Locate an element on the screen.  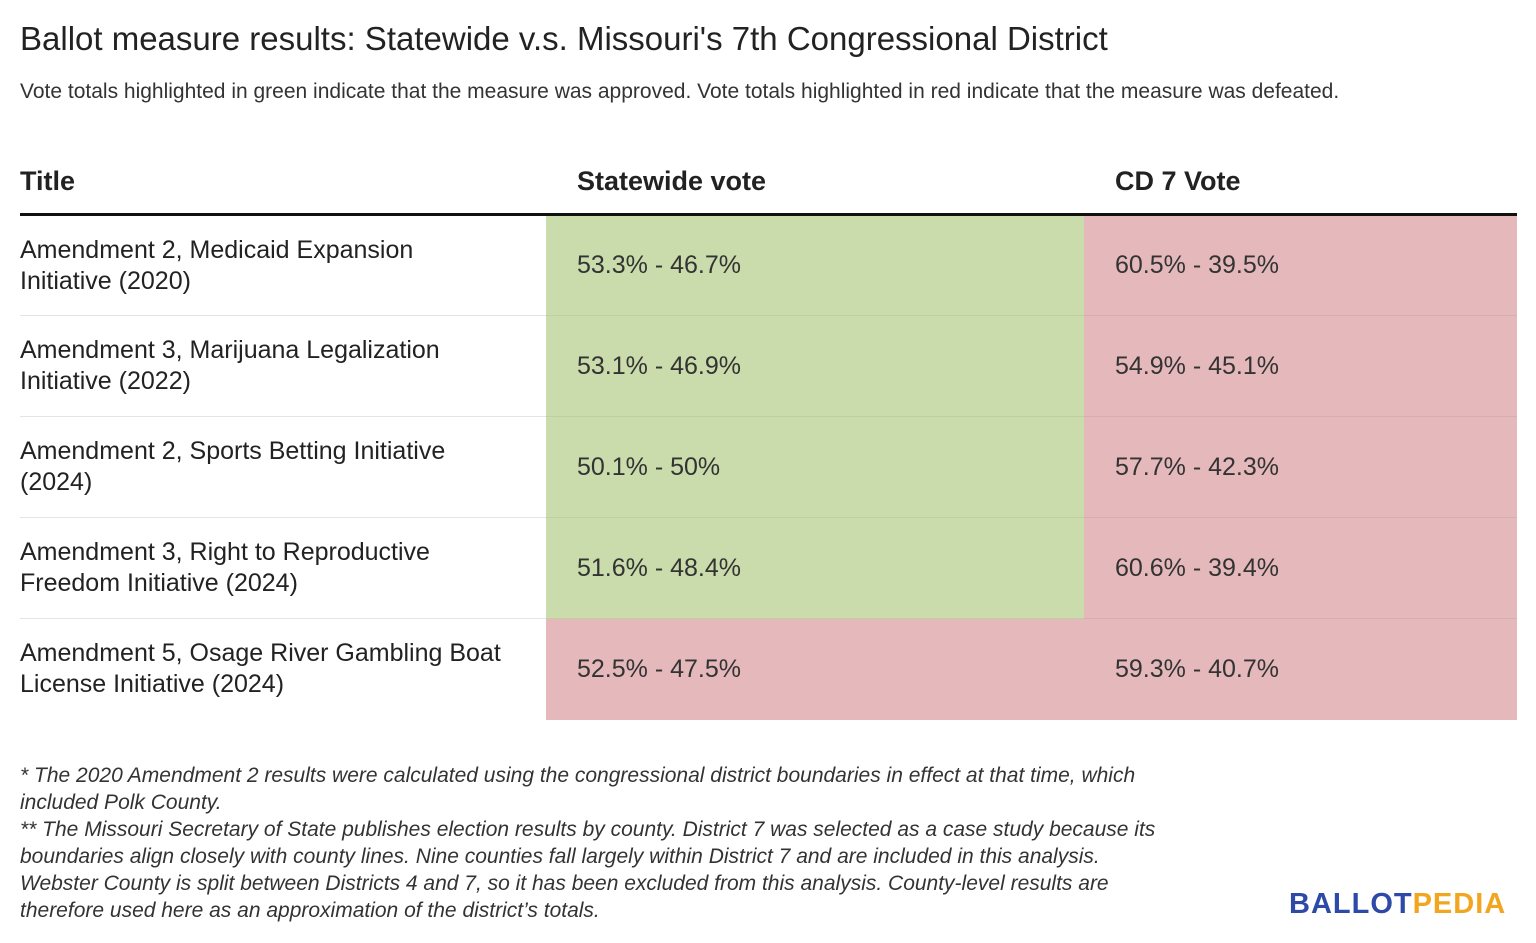
statewide-vote-cell: 53.1% - 46.9% is located at coordinates (815, 366).